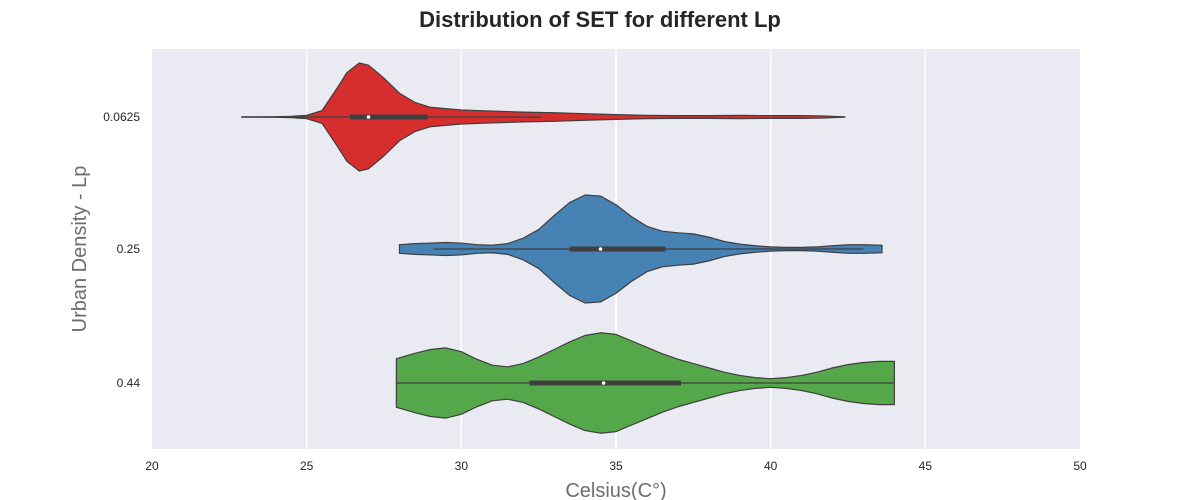 This screenshot has width=1200, height=500. What do you see at coordinates (1080, 466) in the screenshot?
I see `x-tick-label: 50` at bounding box center [1080, 466].